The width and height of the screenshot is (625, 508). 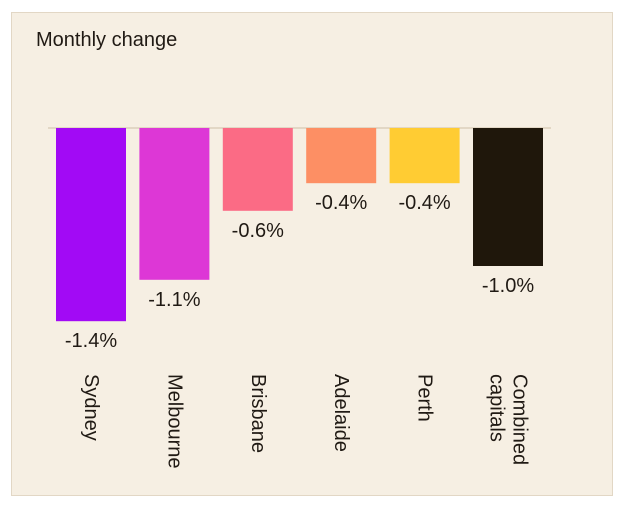 I want to click on category-label-line: Perth, so click(x=425, y=398).